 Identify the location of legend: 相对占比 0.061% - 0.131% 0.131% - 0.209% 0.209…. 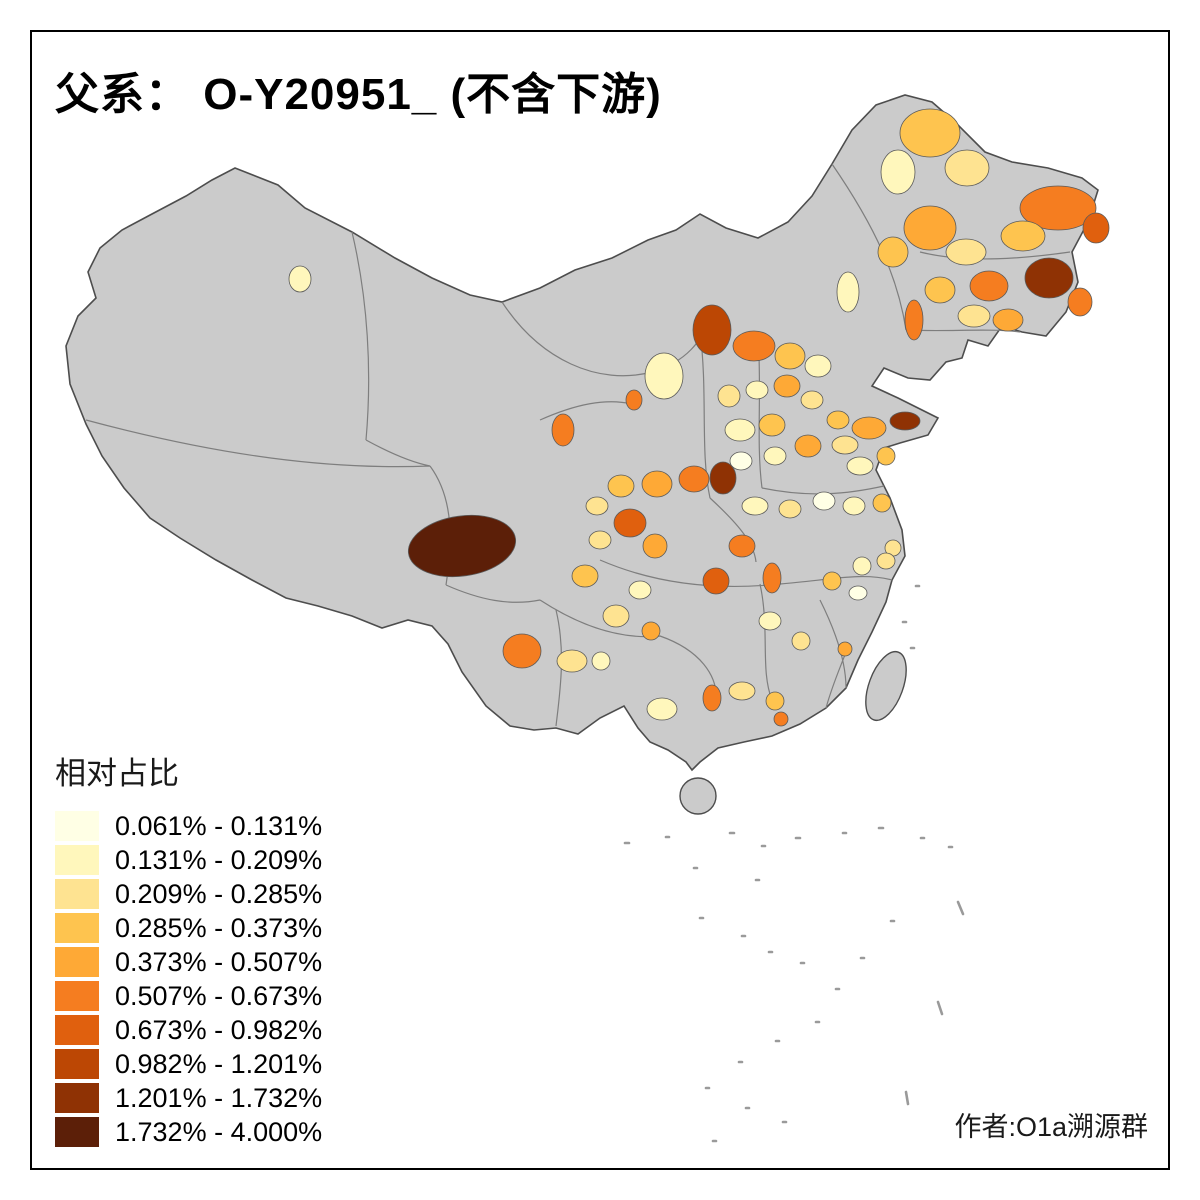
(188, 948).